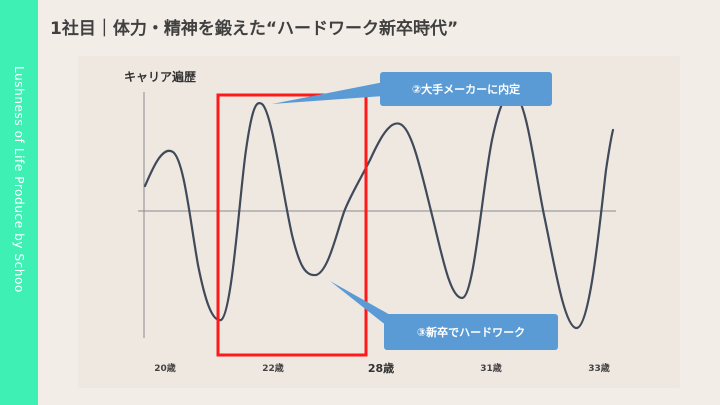  Describe the element at coordinates (160, 77) in the screenshot. I see `chart-title: キャリア遍歴` at that location.